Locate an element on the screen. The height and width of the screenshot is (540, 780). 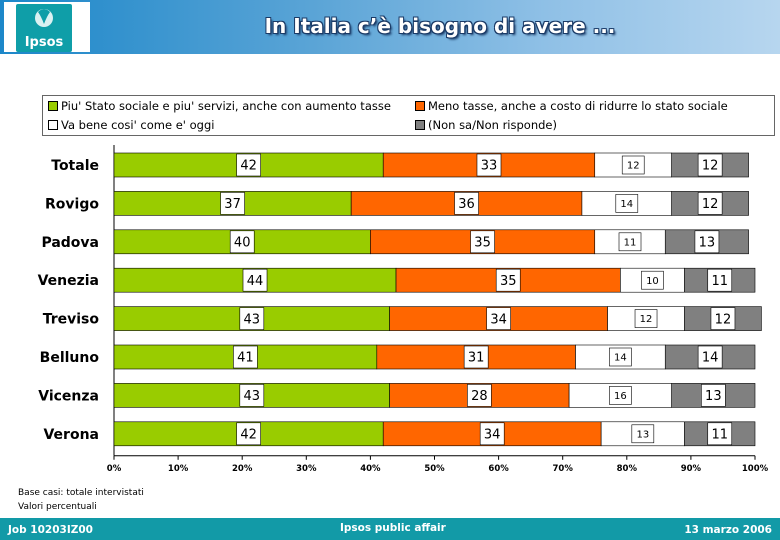
data-label: 33 is located at coordinates (489, 166).